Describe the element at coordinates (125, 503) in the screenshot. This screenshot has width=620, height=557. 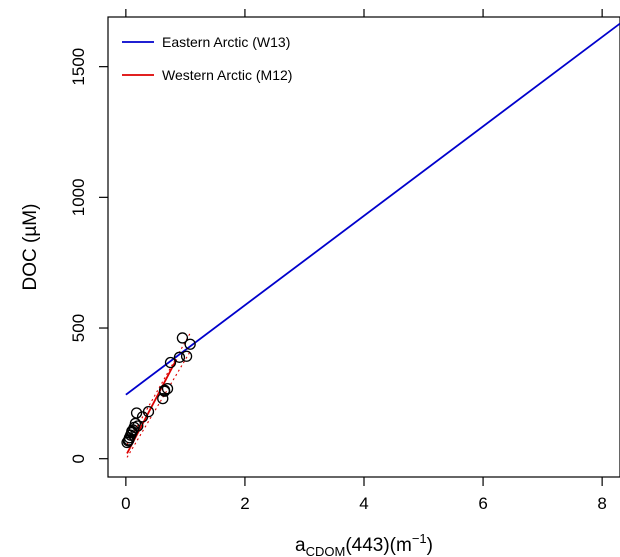
I see `x-tick-label-0: 0` at that location.